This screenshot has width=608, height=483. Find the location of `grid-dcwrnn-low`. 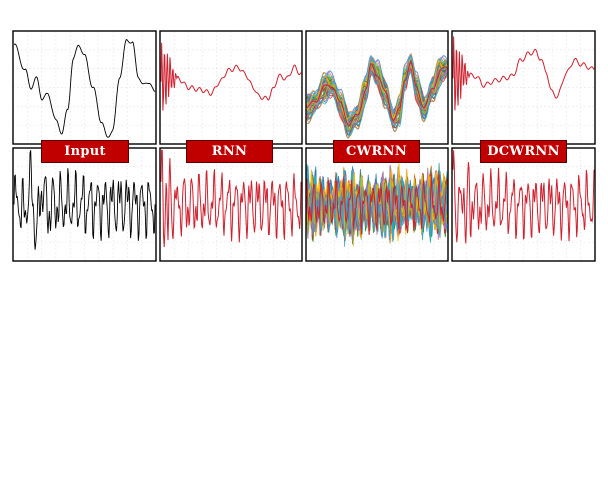

grid-dcwrnn-low is located at coordinates (523, 87).